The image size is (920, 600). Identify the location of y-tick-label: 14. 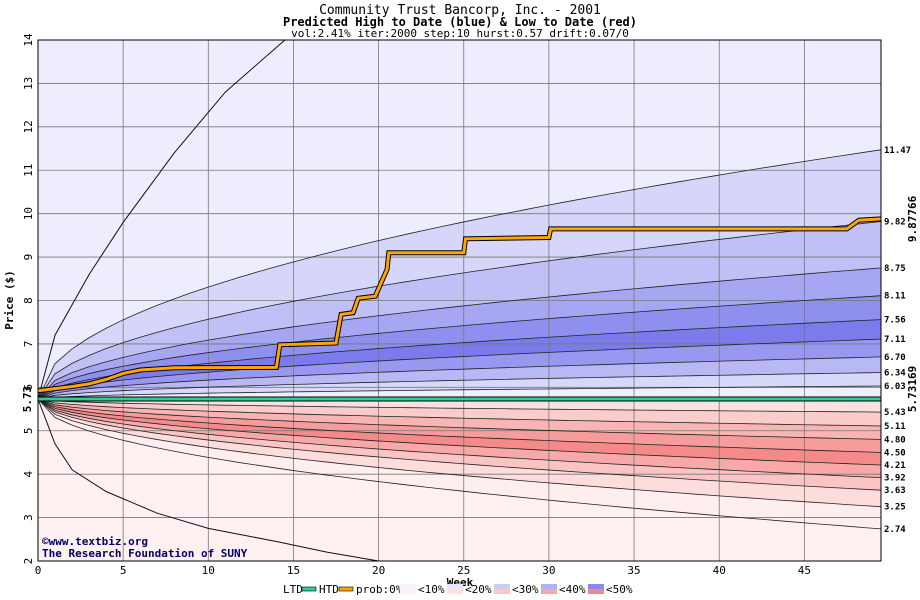
(28, 40).